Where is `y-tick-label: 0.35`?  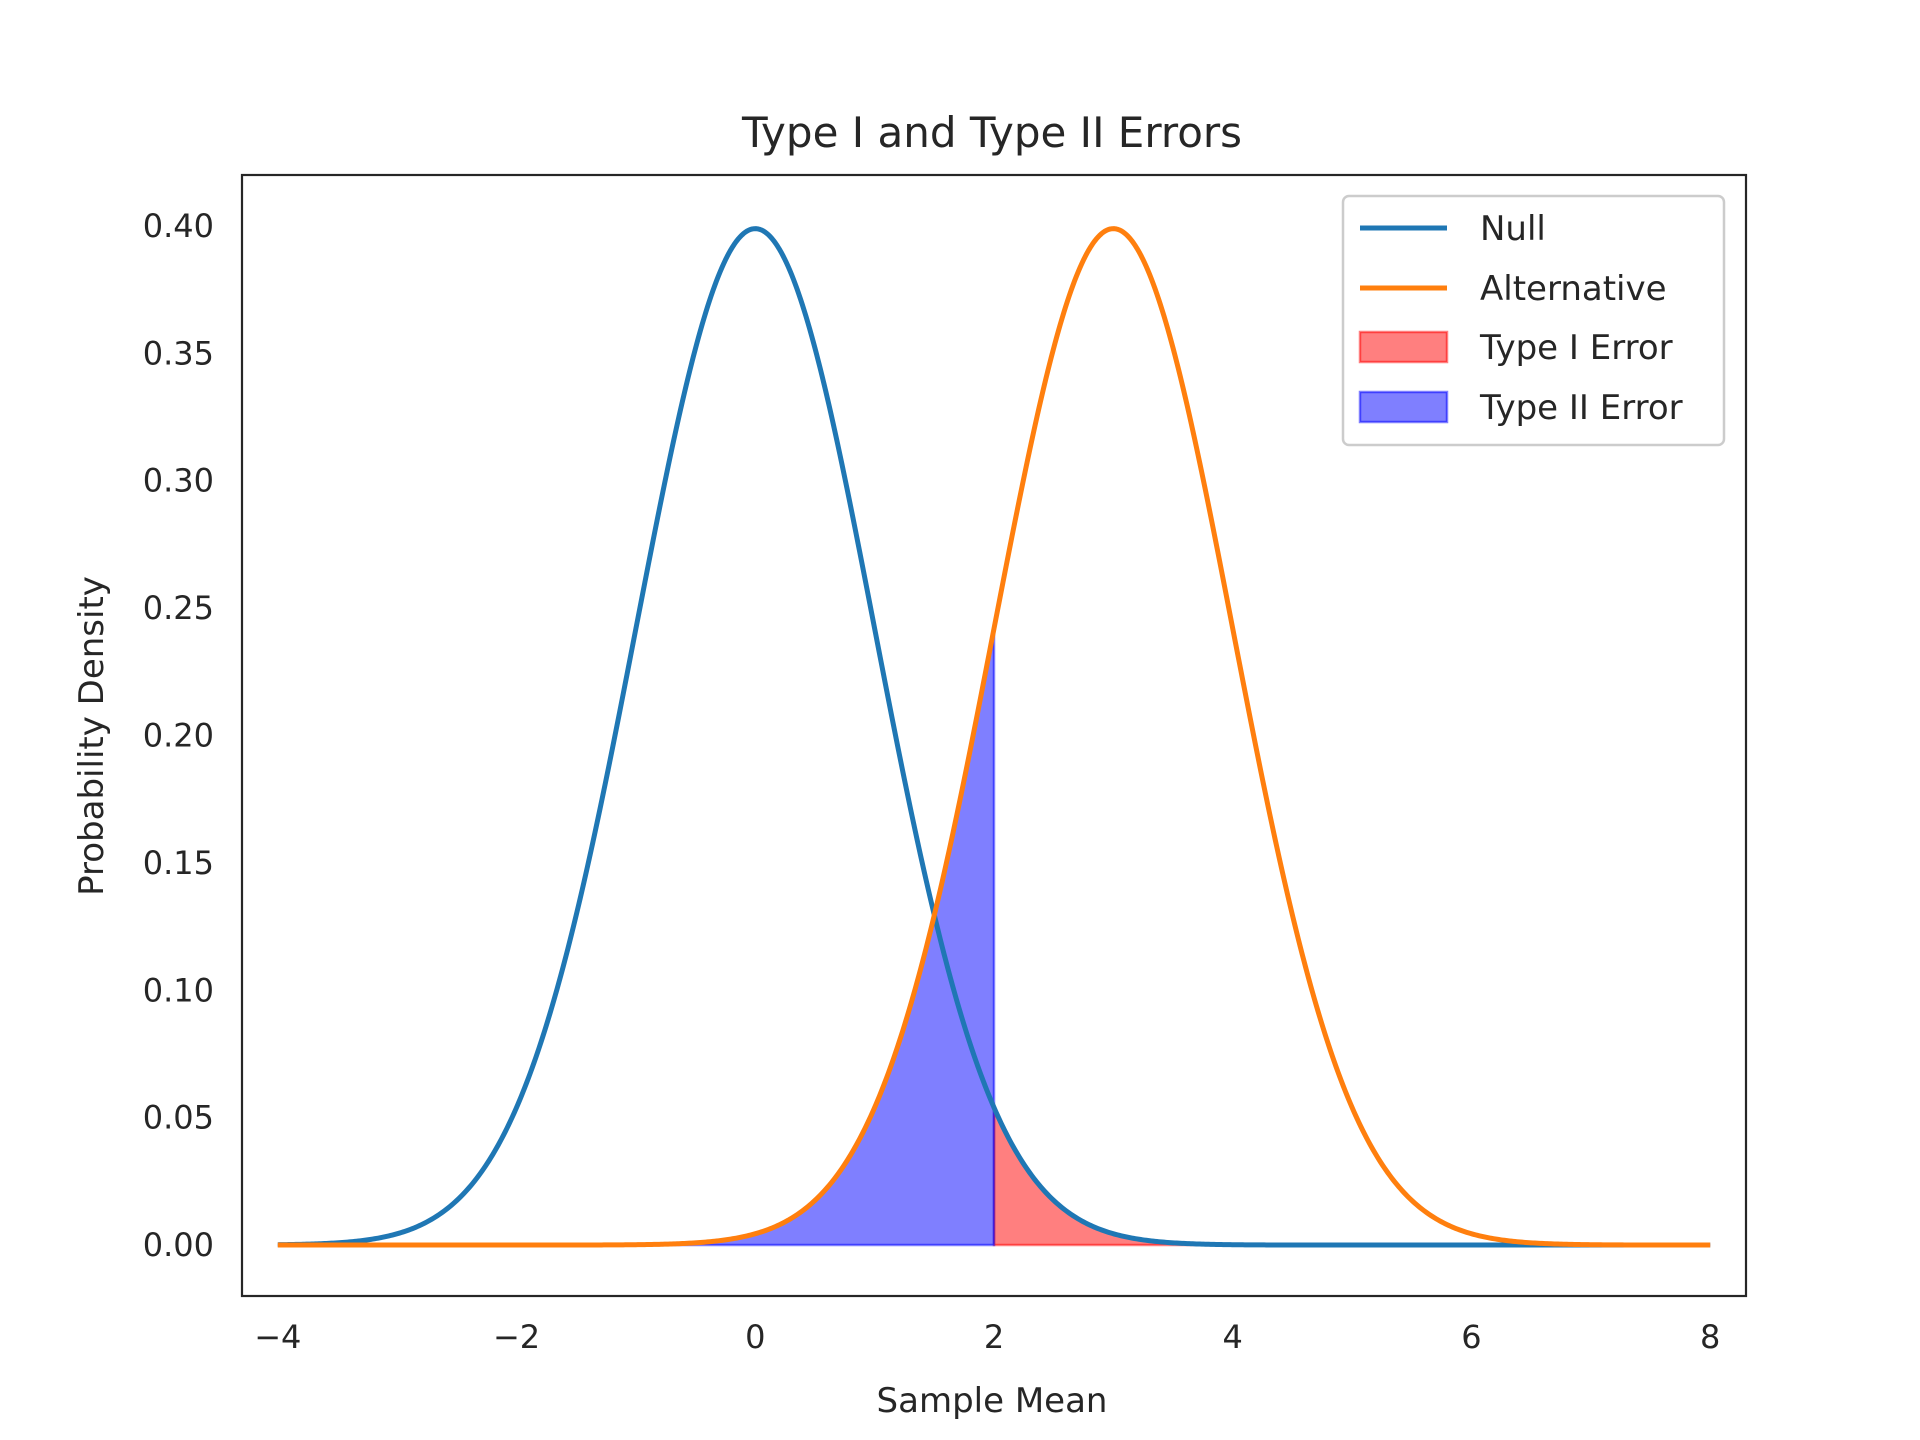
y-tick-label: 0.35 is located at coordinates (178, 353).